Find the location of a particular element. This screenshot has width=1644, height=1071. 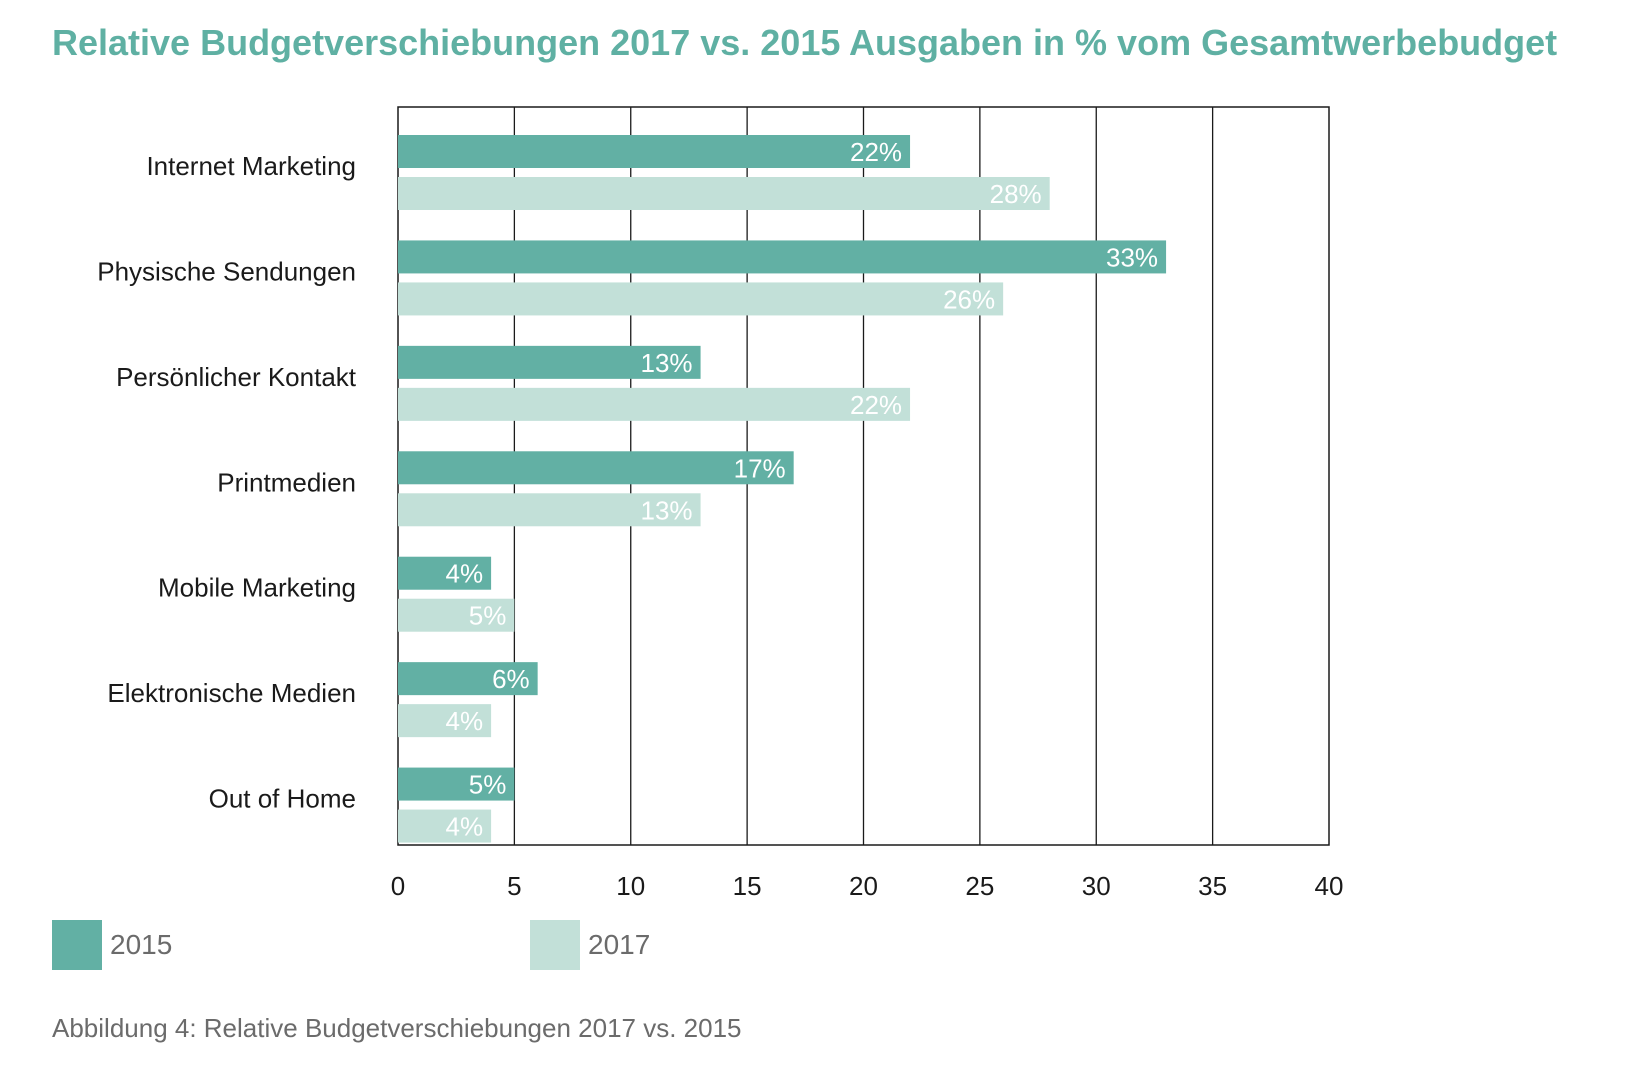

data-label-2015: 5% is located at coordinates (488, 785).